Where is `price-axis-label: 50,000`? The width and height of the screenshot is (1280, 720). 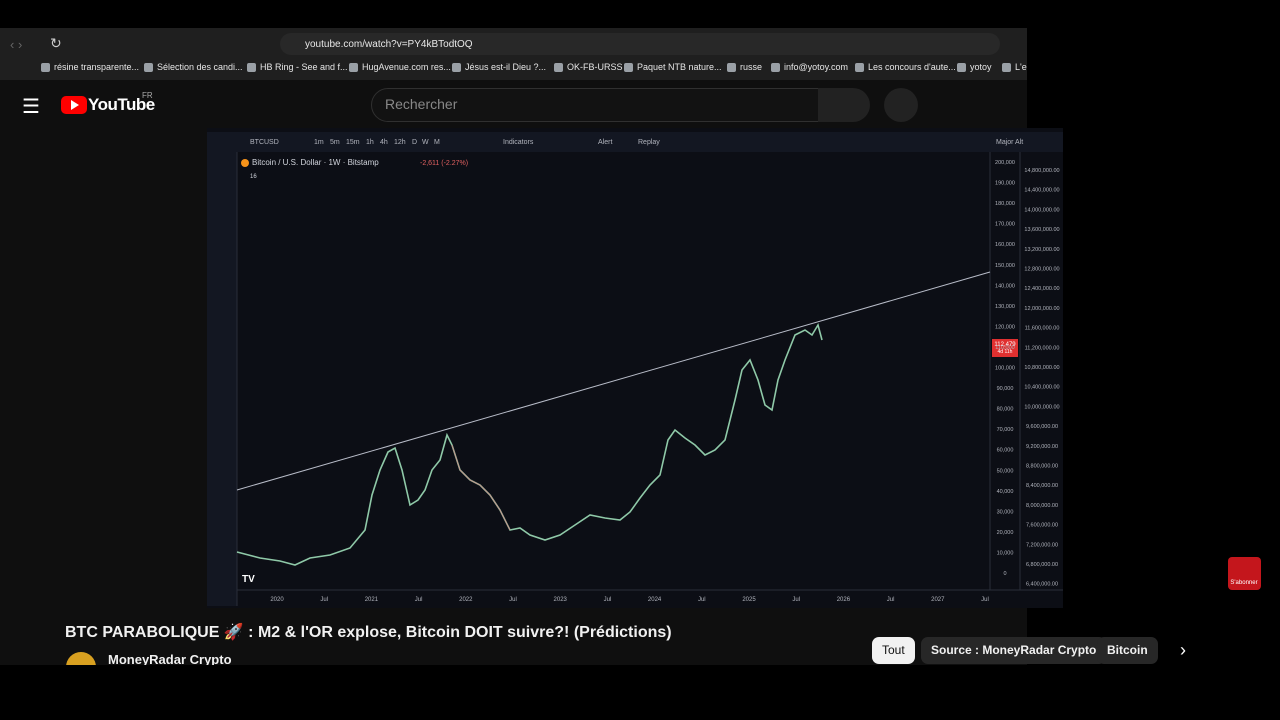
price-axis-label: 50,000 is located at coordinates (1005, 471).